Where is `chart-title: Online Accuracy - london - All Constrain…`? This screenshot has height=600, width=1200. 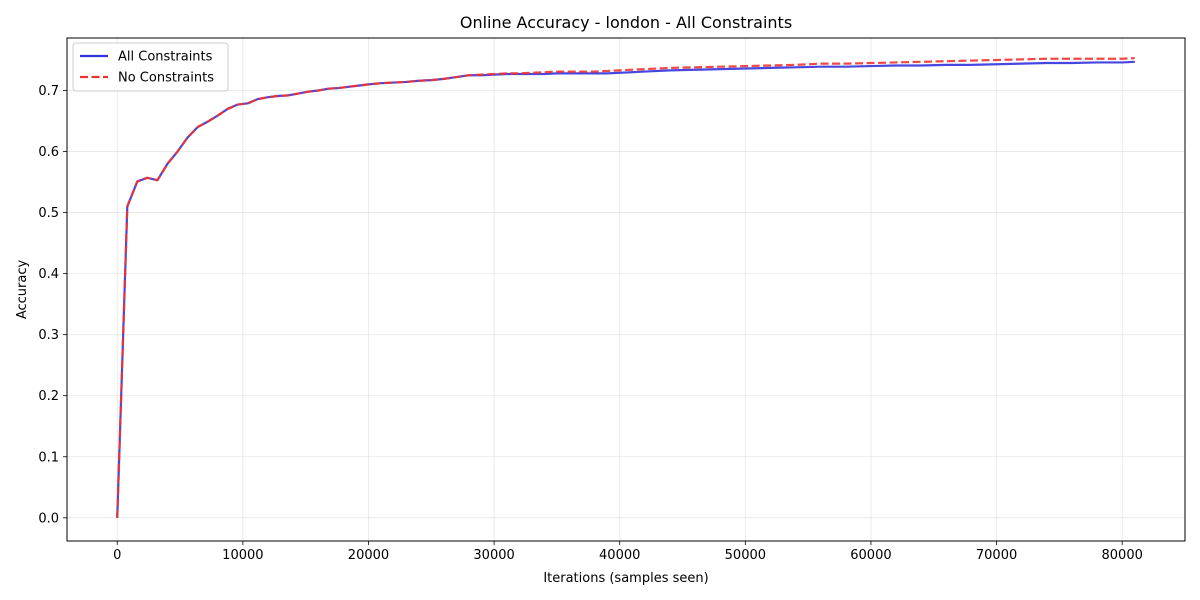 chart-title: Online Accuracy - london - All Constrain… is located at coordinates (626, 22).